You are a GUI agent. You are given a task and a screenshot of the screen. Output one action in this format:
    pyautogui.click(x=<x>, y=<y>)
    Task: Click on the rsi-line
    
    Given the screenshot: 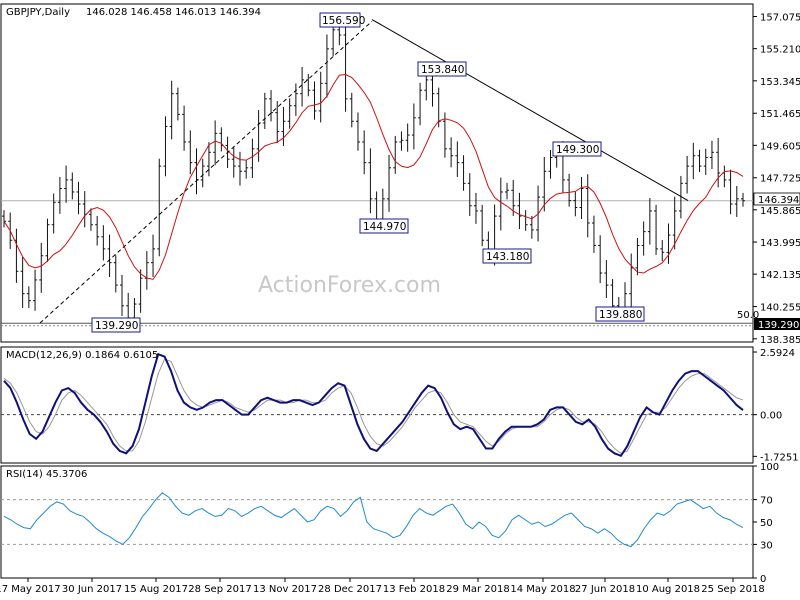 What is the action you would take?
    pyautogui.click(x=373, y=520)
    